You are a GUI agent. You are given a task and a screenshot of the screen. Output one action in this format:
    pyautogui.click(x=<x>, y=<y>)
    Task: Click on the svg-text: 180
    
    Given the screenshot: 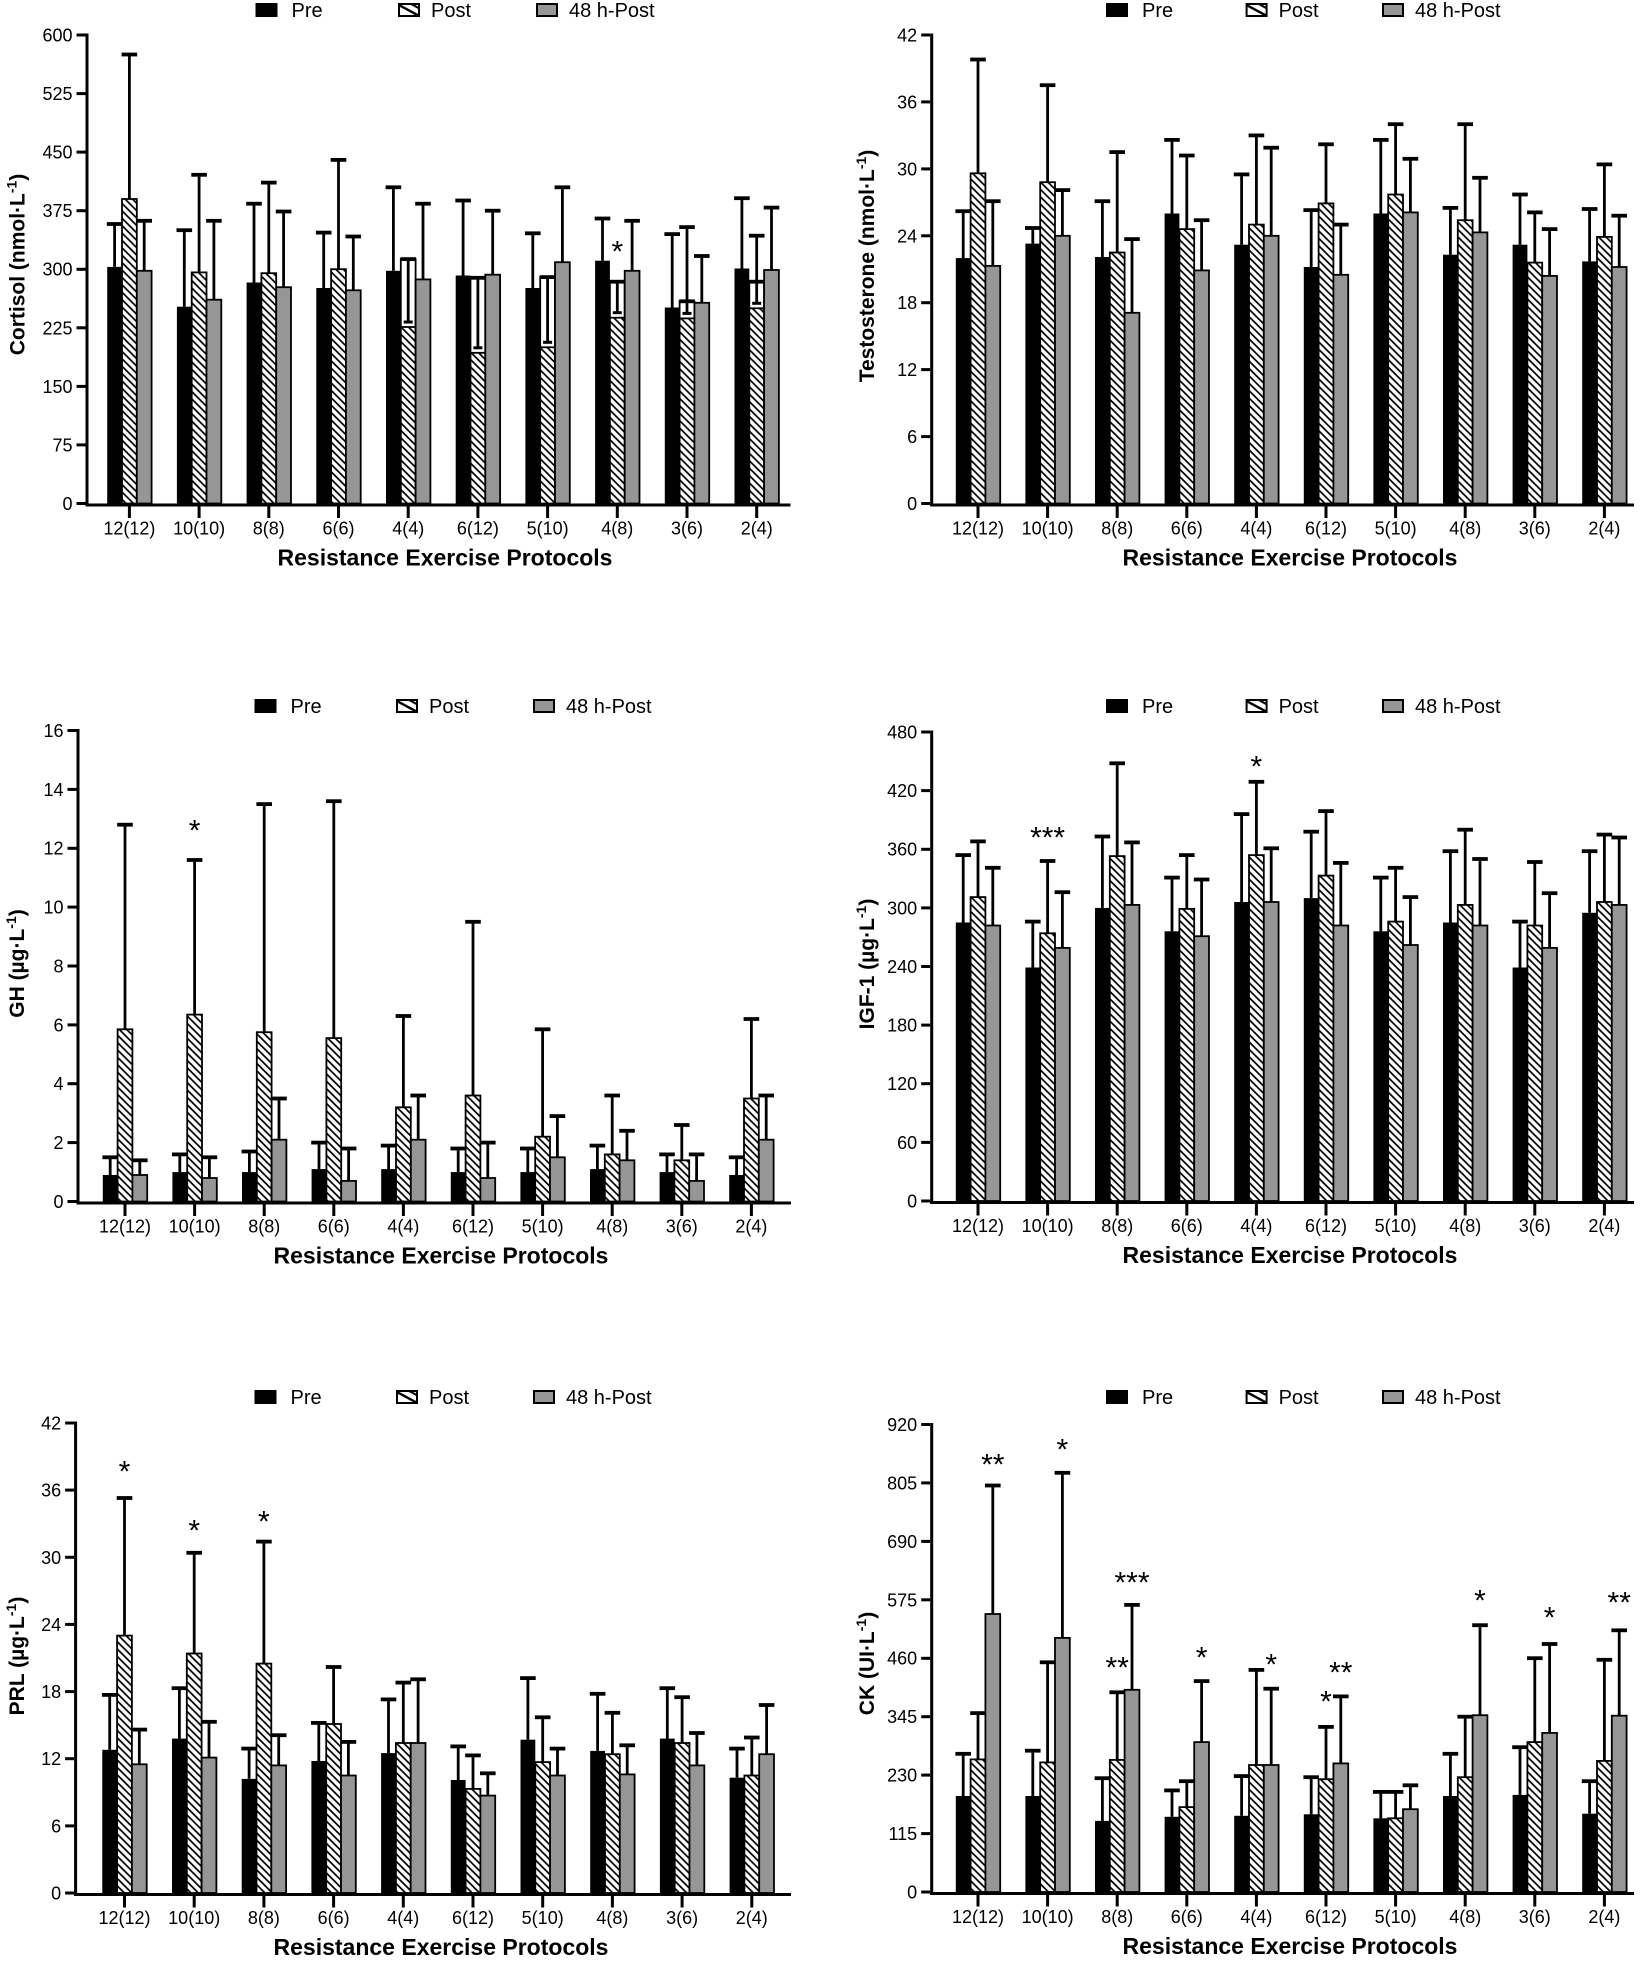 What is the action you would take?
    pyautogui.click(x=902, y=1026)
    